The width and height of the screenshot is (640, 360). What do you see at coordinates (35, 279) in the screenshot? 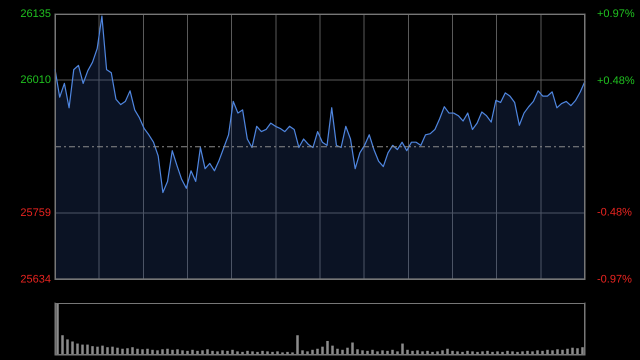
I see `y-tick-label: 25634` at bounding box center [35, 279].